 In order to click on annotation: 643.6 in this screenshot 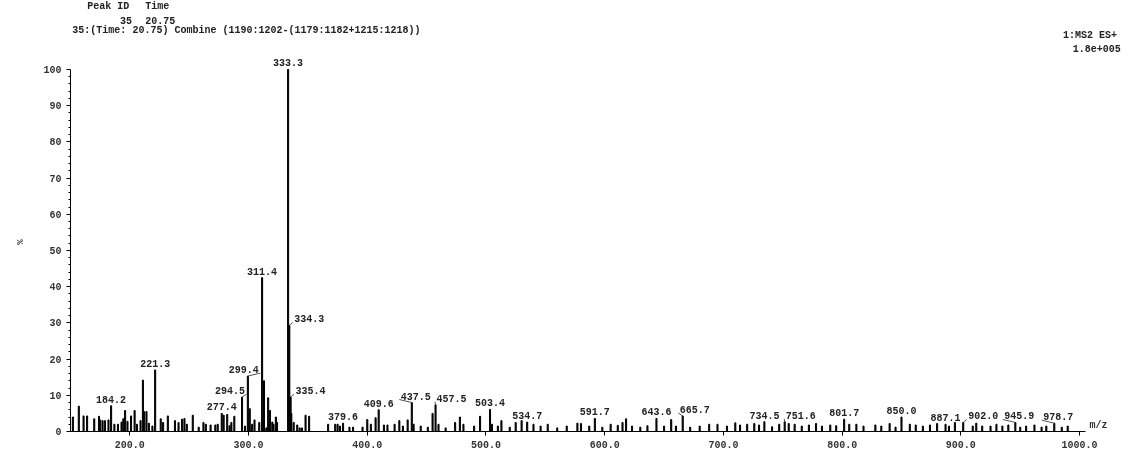, I will do `click(656, 413)`.